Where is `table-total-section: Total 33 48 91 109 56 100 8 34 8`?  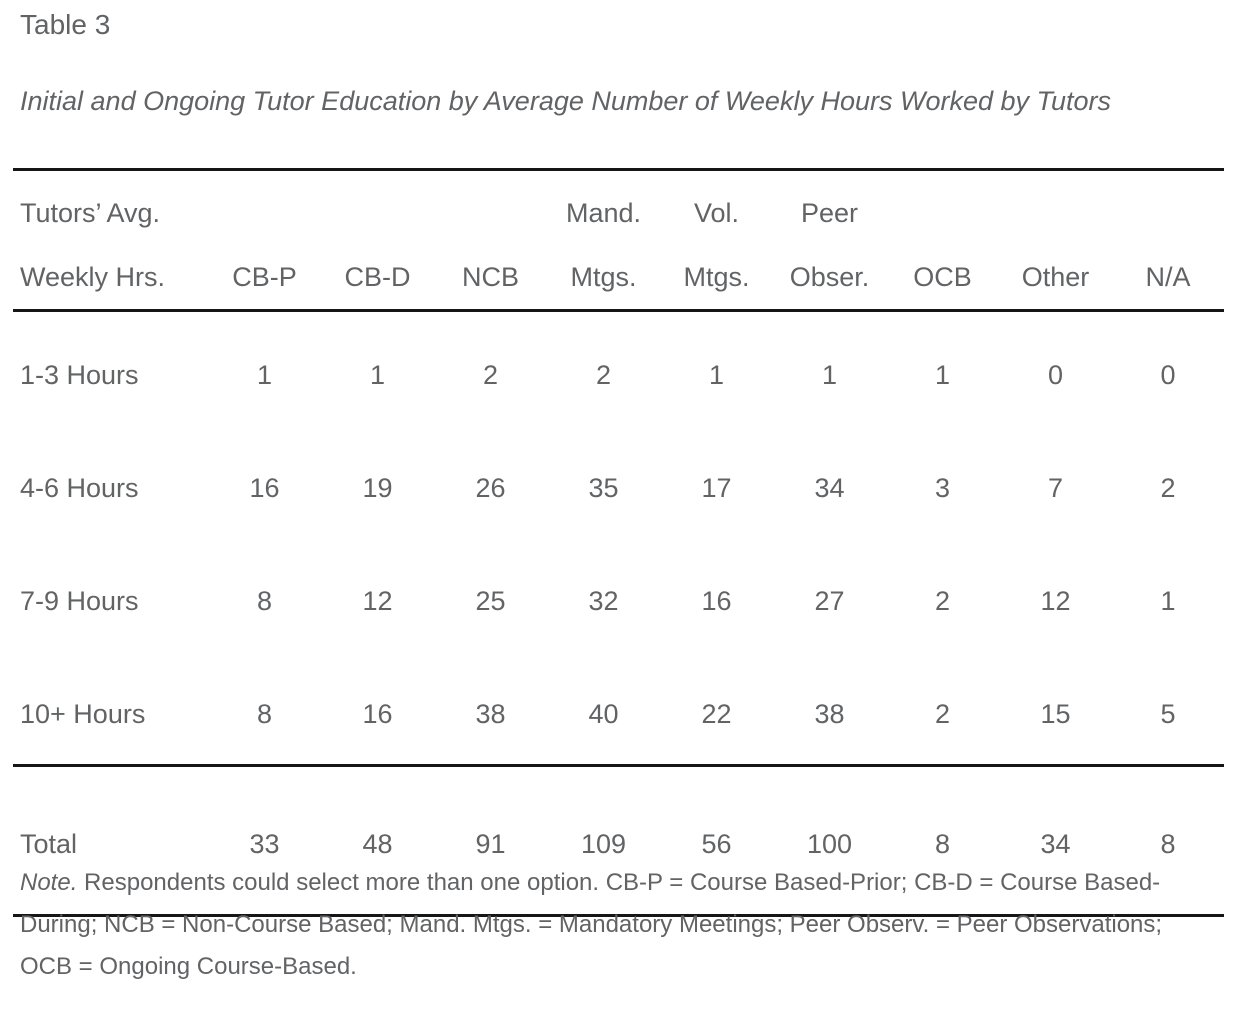
table-total-section: Total 33 48 91 109 56 100 8 34 8 is located at coordinates (618, 841).